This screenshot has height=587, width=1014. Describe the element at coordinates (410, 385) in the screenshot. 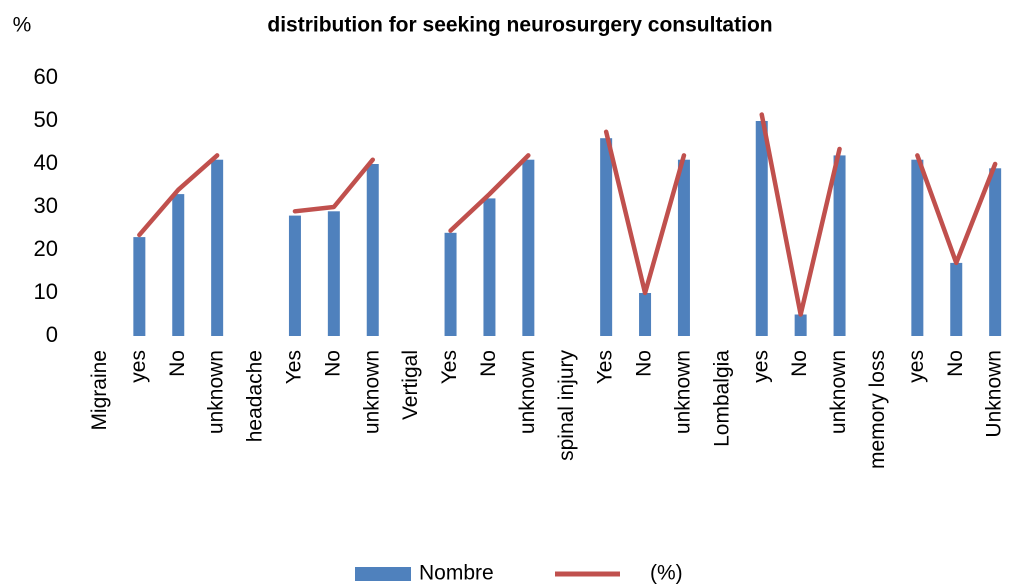

I see `x-tick-label: Vertigal` at that location.